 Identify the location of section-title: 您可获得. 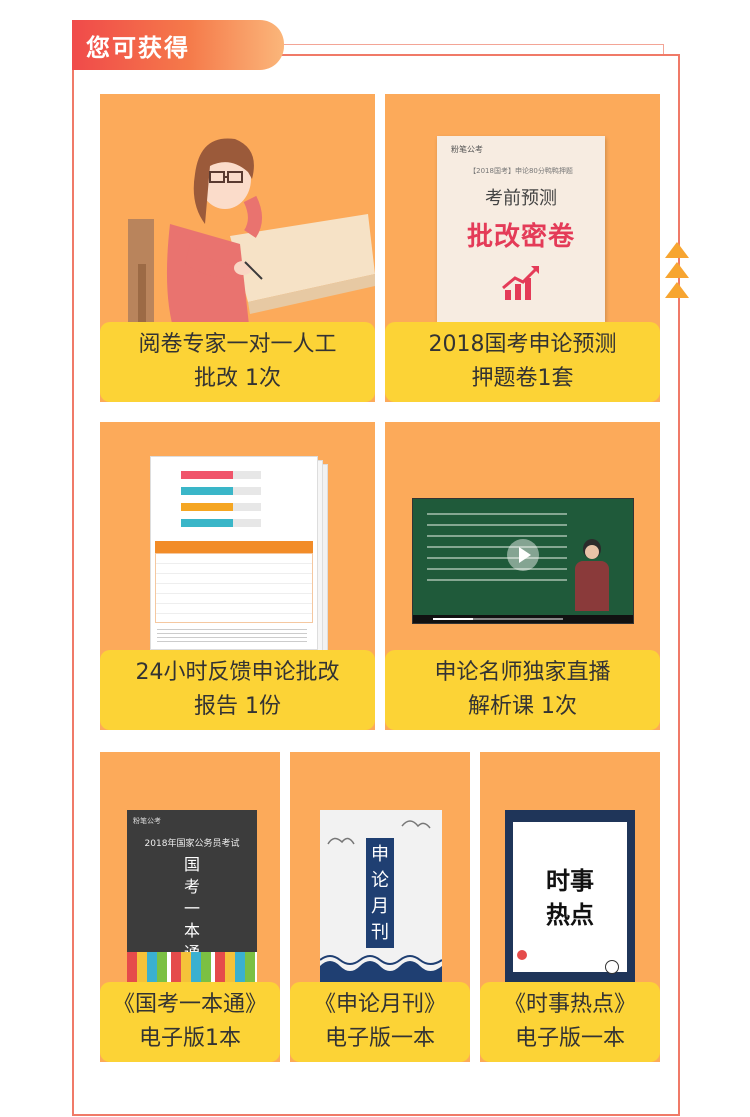
(138, 48).